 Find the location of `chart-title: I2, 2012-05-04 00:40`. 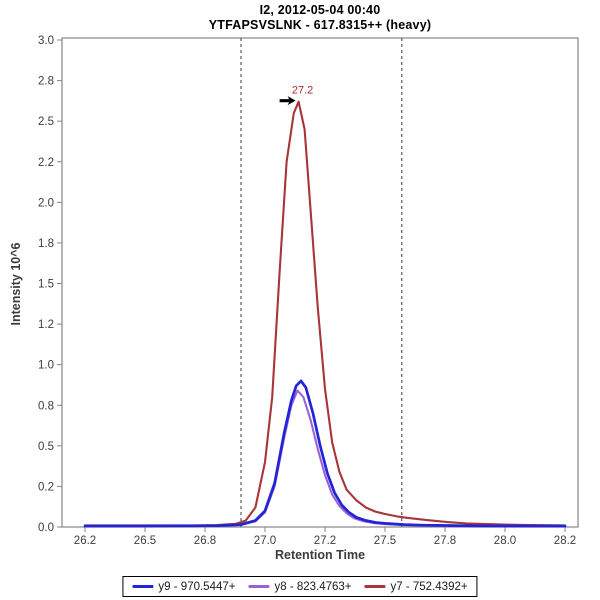

chart-title: I2, 2012-05-04 00:40 is located at coordinates (320, 10).